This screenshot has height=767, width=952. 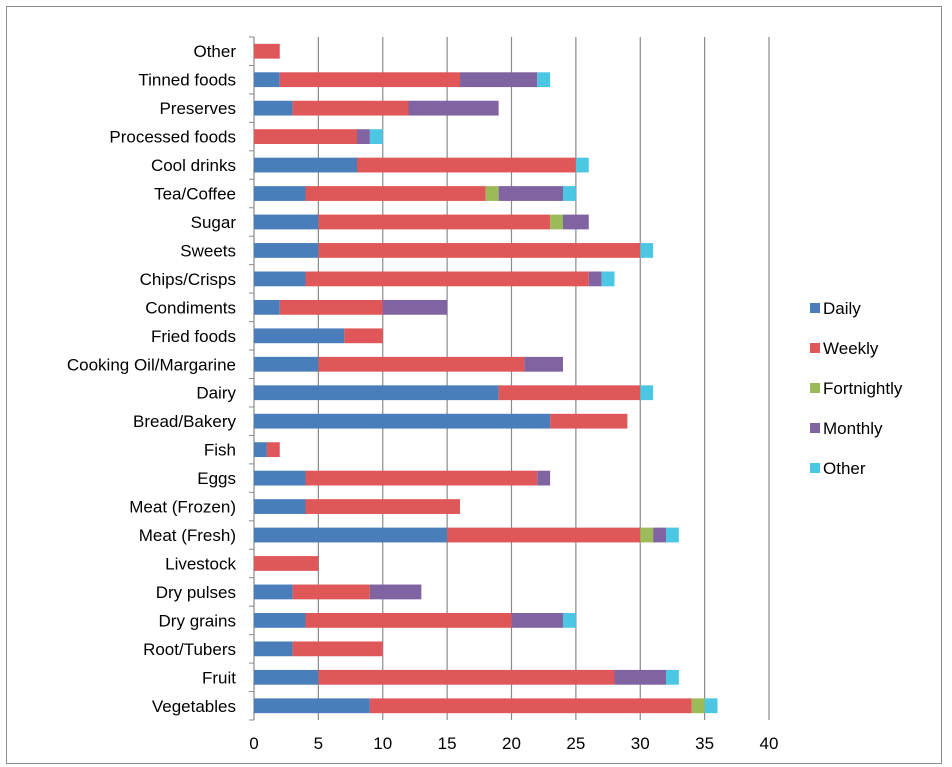 I want to click on bar-tea-coffee-fortnightly, so click(x=492, y=193).